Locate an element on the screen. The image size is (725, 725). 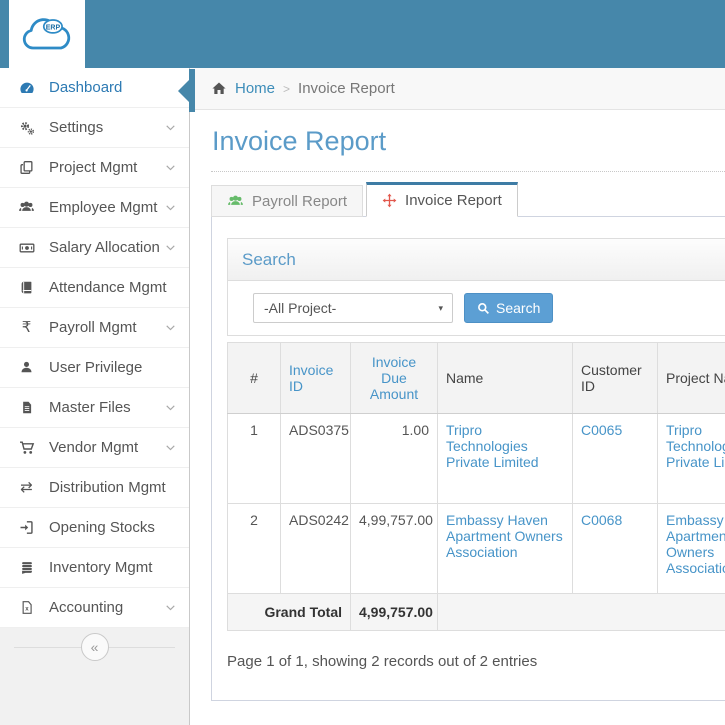
gears-icon is located at coordinates (26, 128).